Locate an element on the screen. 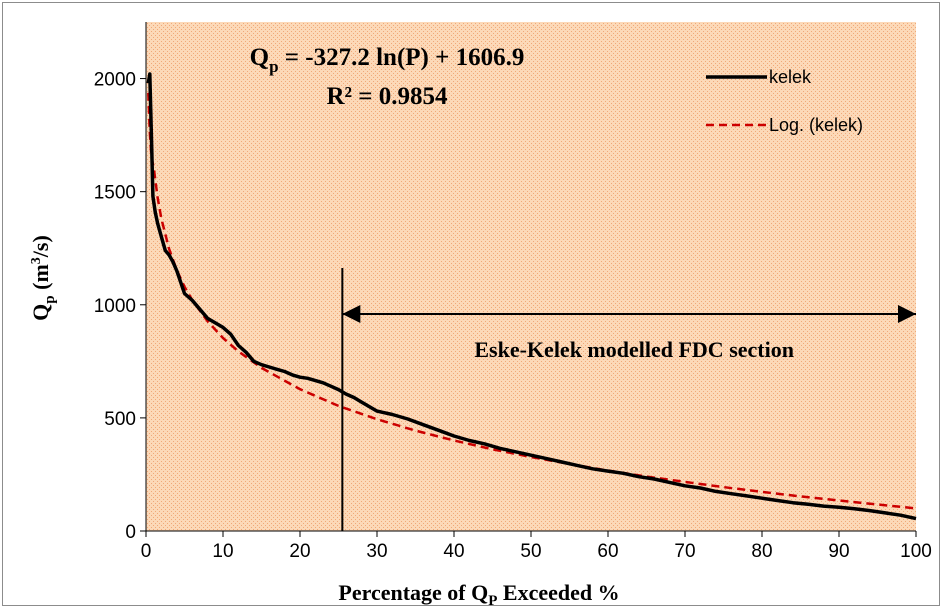  y-title-subscript: p is located at coordinates (50, 299).